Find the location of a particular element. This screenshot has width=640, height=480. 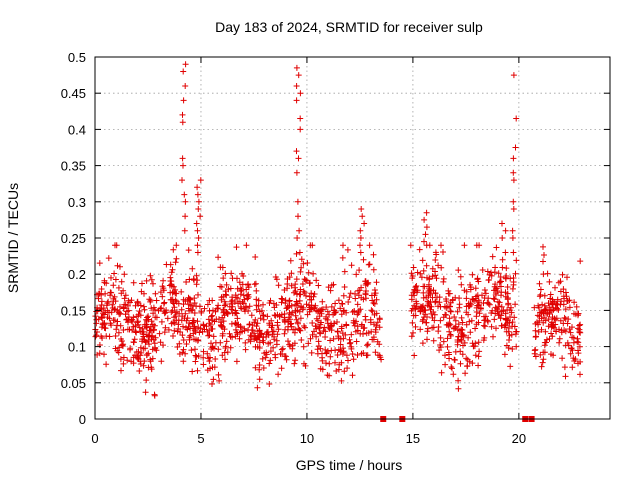

x-tick-label: 20 is located at coordinates (519, 438).